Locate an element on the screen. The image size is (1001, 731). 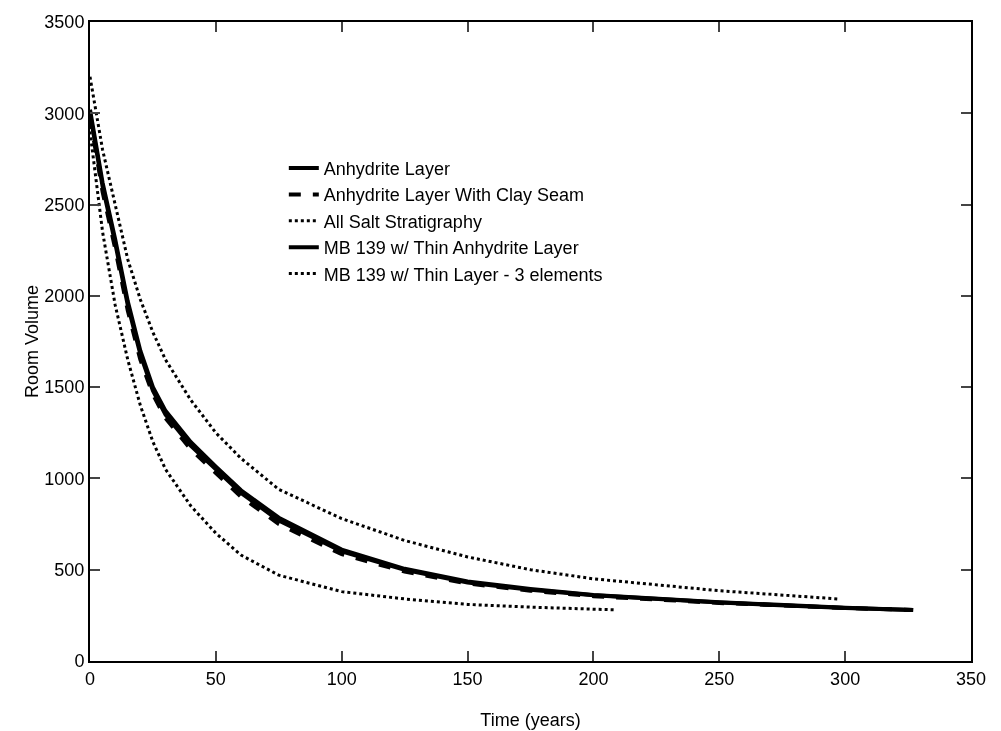
y-tick-label: 2000 is located at coordinates (64, 296).